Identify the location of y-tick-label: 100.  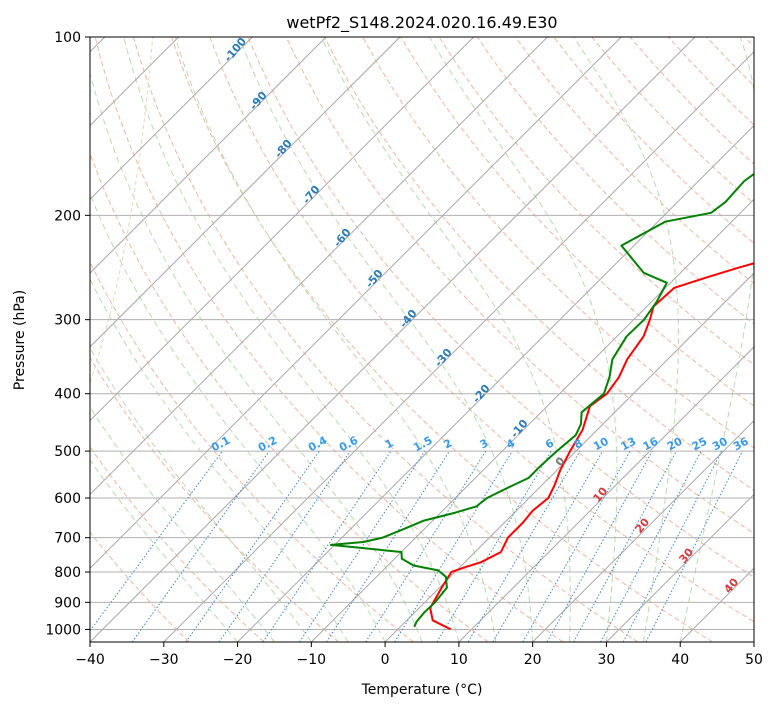
(67, 38).